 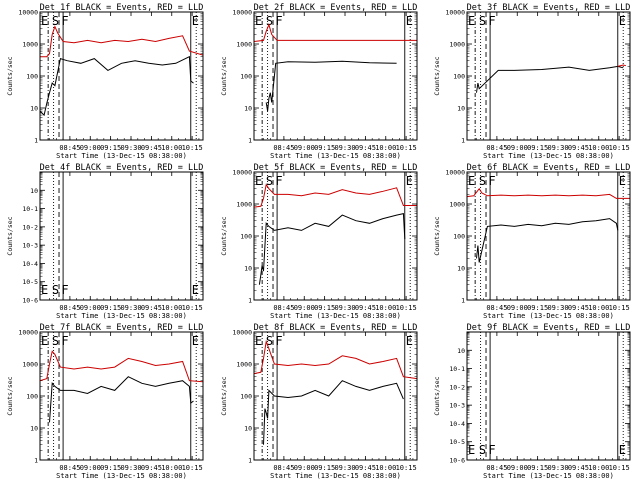 I want to click on y-tick-label: 10-5, so click(x=457, y=442).